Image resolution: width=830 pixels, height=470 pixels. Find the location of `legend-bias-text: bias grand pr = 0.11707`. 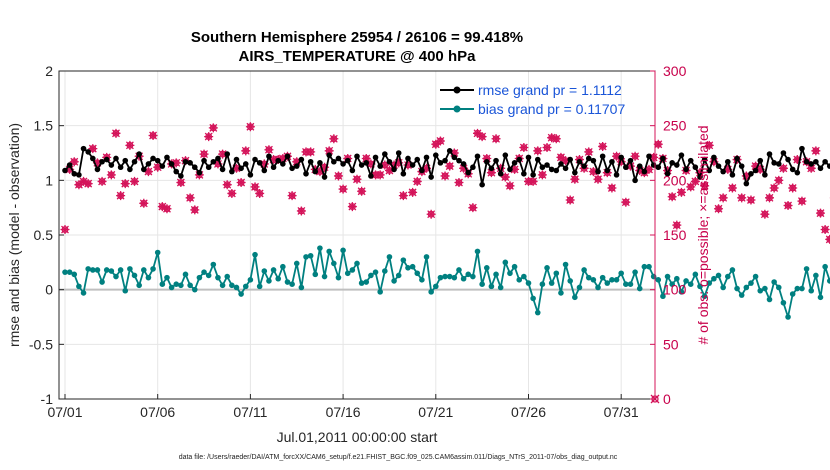

legend-bias-text: bias grand pr = 0.11707 is located at coordinates (551, 109).